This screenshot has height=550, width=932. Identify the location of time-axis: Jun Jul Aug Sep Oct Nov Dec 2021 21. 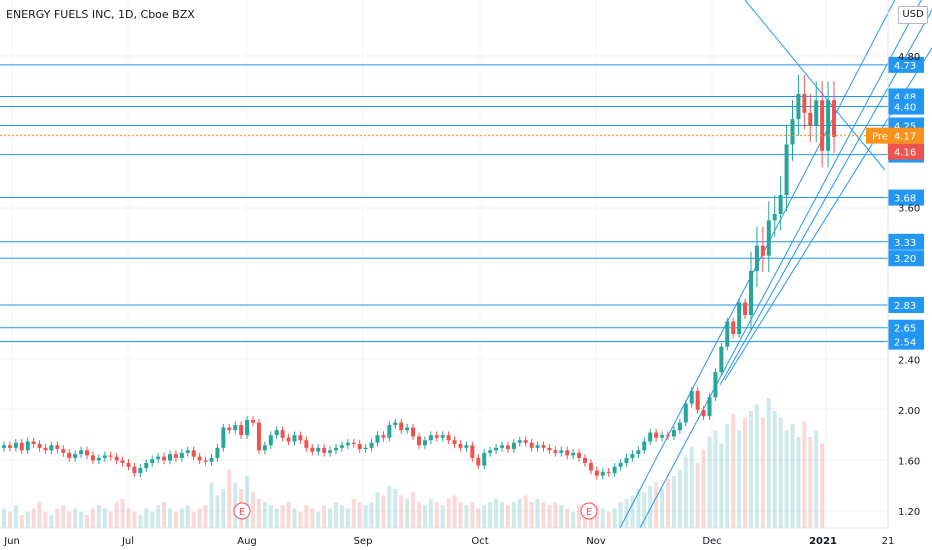
(447, 537).